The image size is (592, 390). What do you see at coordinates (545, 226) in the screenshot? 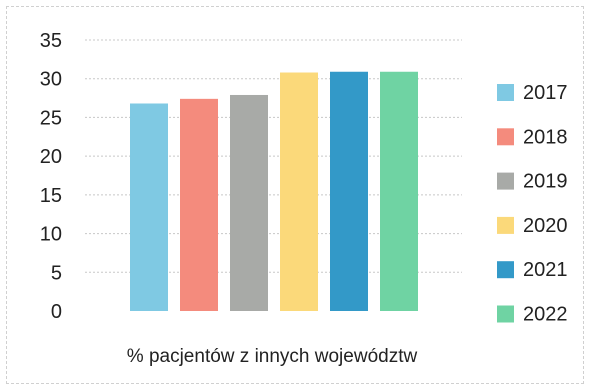
I see `legend-label-2020: 2020` at bounding box center [545, 226].